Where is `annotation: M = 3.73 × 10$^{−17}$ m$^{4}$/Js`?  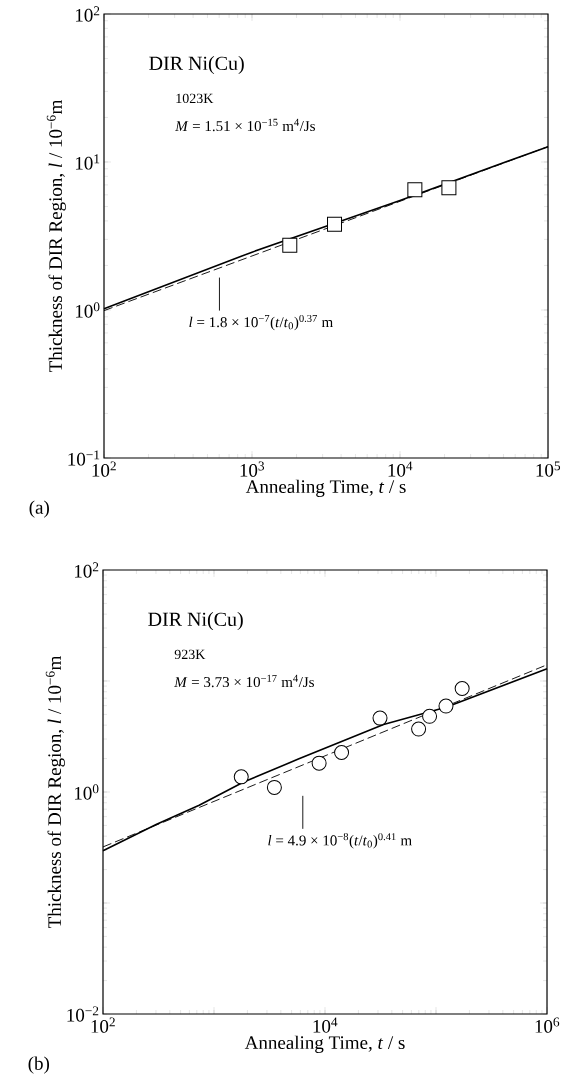
annotation: M = 3.73 × 10$^{−17}$ m$^{4}$/Js is located at coordinates (244, 681).